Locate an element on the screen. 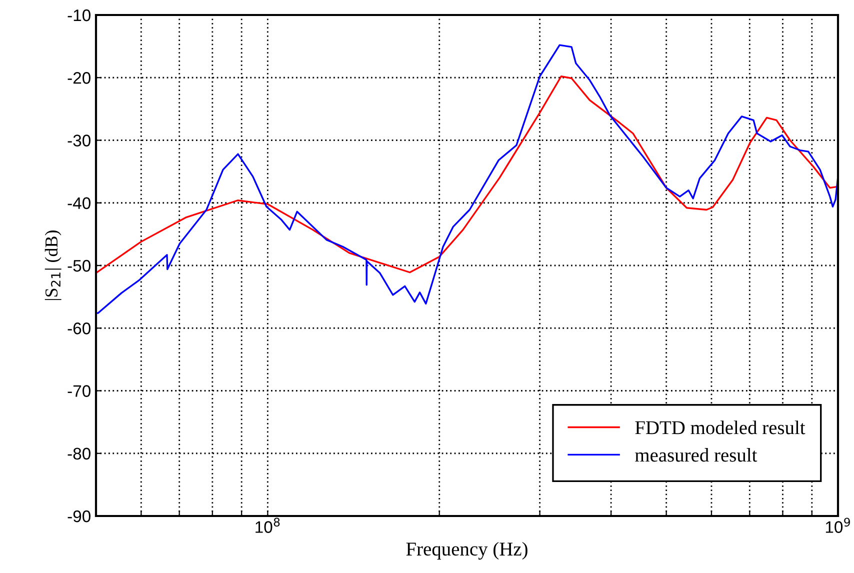 The image size is (854, 573). y-tick-label: -10 is located at coordinates (79, 15).